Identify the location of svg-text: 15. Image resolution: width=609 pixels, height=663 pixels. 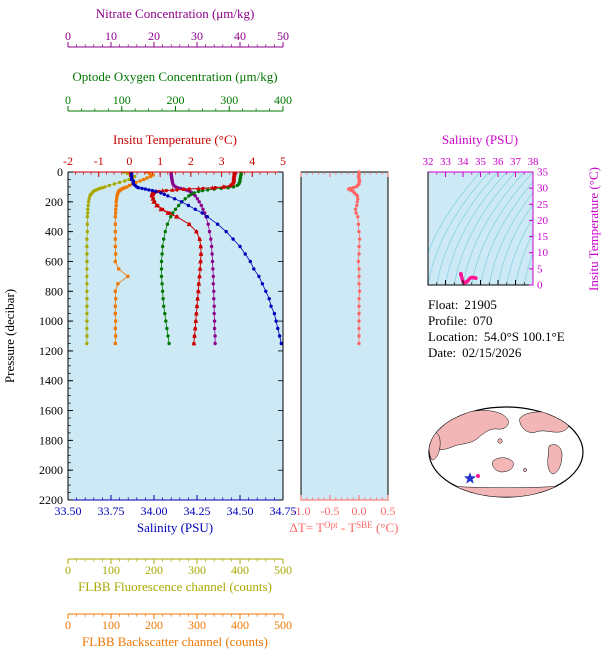
(543, 237).